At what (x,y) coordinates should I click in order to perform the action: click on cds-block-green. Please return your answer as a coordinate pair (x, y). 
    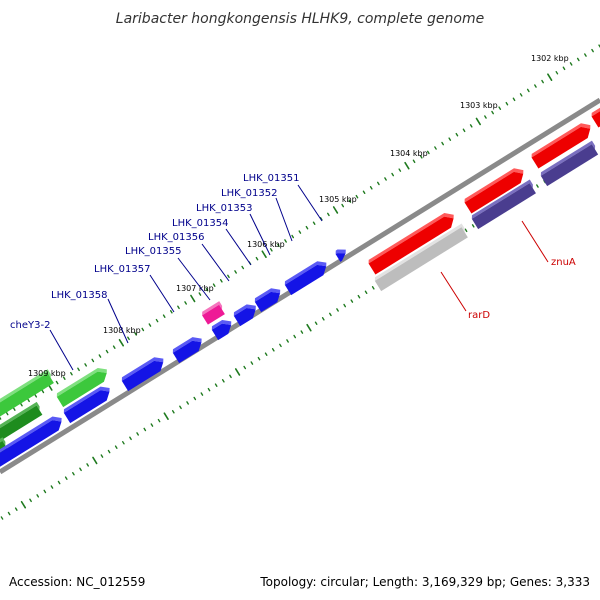
    Looking at the image, I should click on (81, 388).